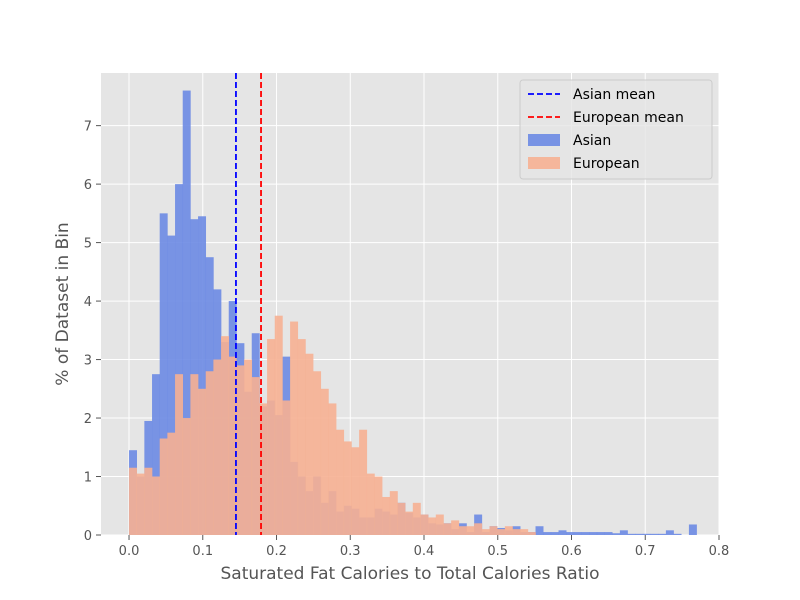 Image resolution: width=800 pixels, height=600 pixels. What do you see at coordinates (497, 551) in the screenshot?
I see `x-tick-label: 0.5` at bounding box center [497, 551].